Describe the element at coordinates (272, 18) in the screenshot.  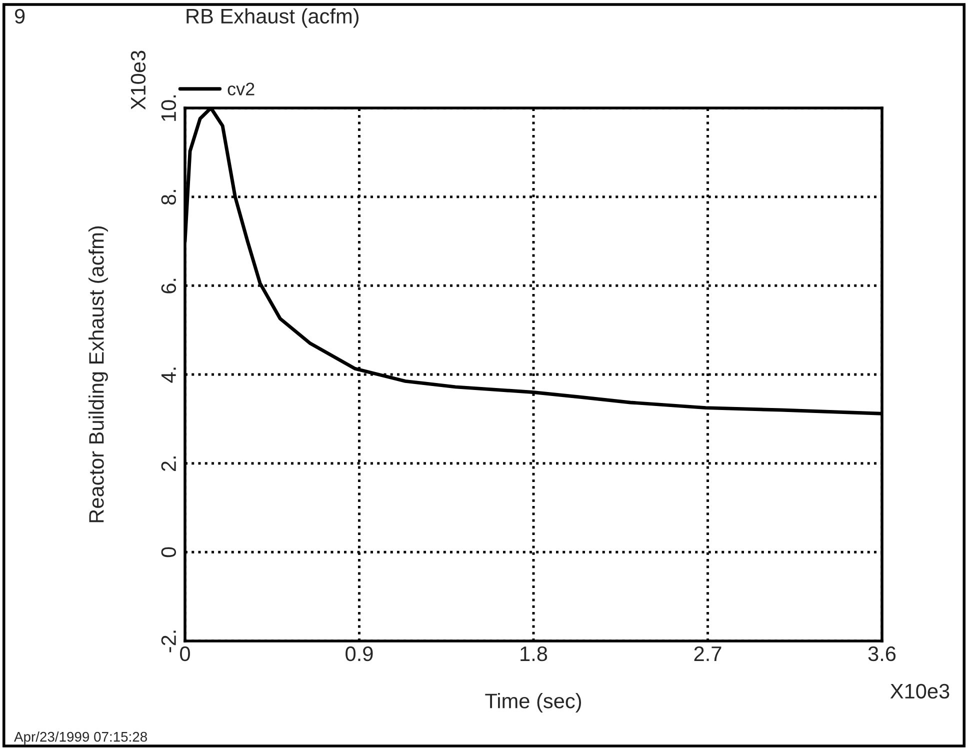
I see `chart-title: RB Exhaust (acfm)` at that location.